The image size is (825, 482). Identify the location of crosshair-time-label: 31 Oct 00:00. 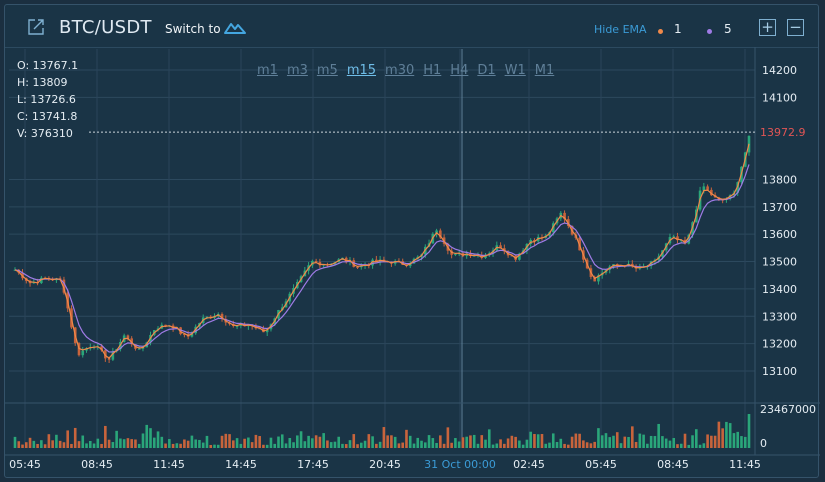
(460, 464).